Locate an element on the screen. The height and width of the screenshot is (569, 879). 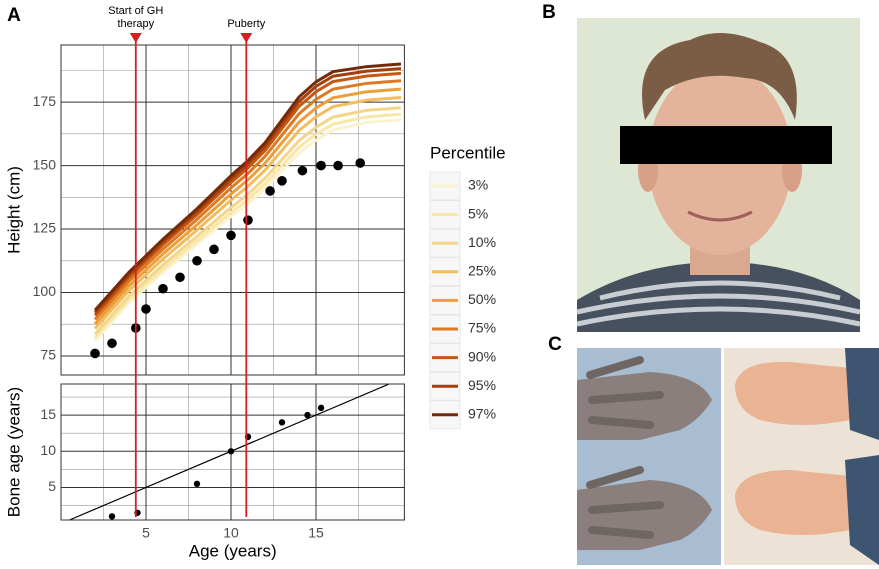
legend-label: 10% is located at coordinates (482, 242).